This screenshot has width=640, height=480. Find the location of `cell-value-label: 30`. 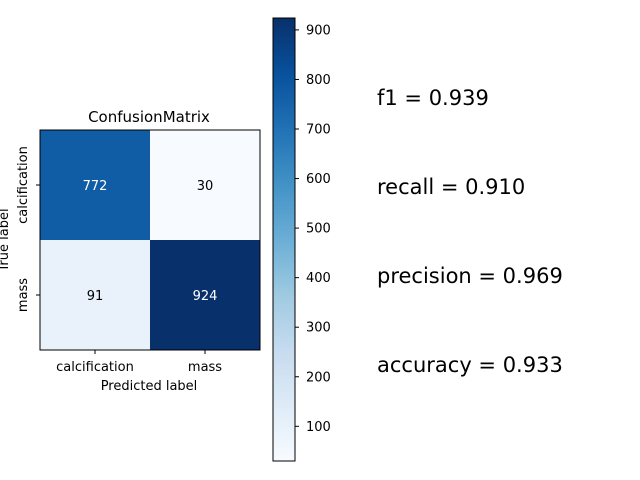

cell-value-label: 30 is located at coordinates (205, 186).